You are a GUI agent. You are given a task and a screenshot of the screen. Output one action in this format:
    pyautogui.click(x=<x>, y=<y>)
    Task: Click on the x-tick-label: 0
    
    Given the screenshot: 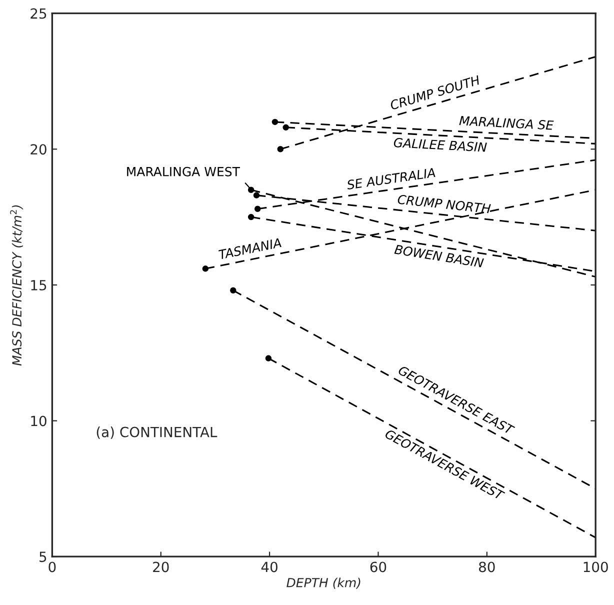 What is the action you would take?
    pyautogui.click(x=52, y=567)
    